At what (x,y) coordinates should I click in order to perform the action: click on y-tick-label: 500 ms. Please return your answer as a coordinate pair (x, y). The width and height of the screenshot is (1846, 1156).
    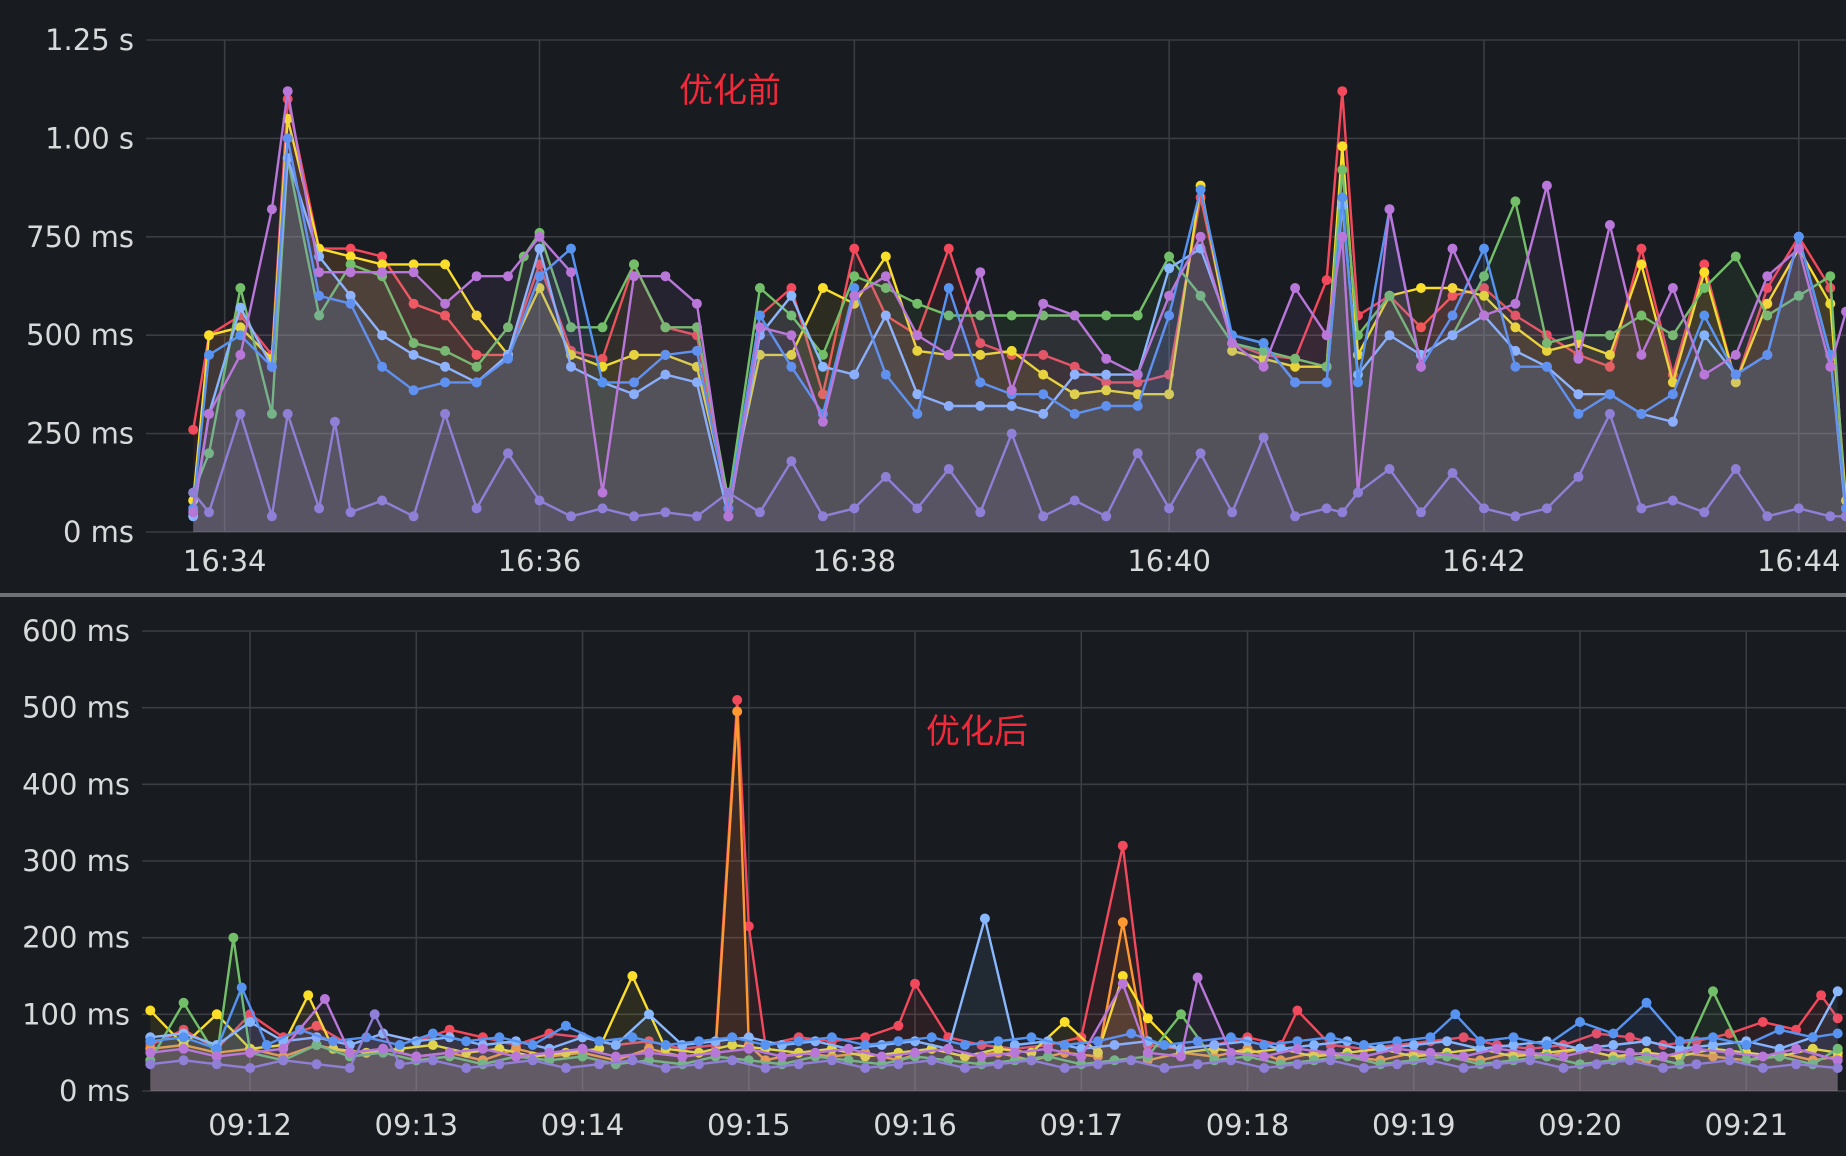
    Looking at the image, I should click on (76, 708).